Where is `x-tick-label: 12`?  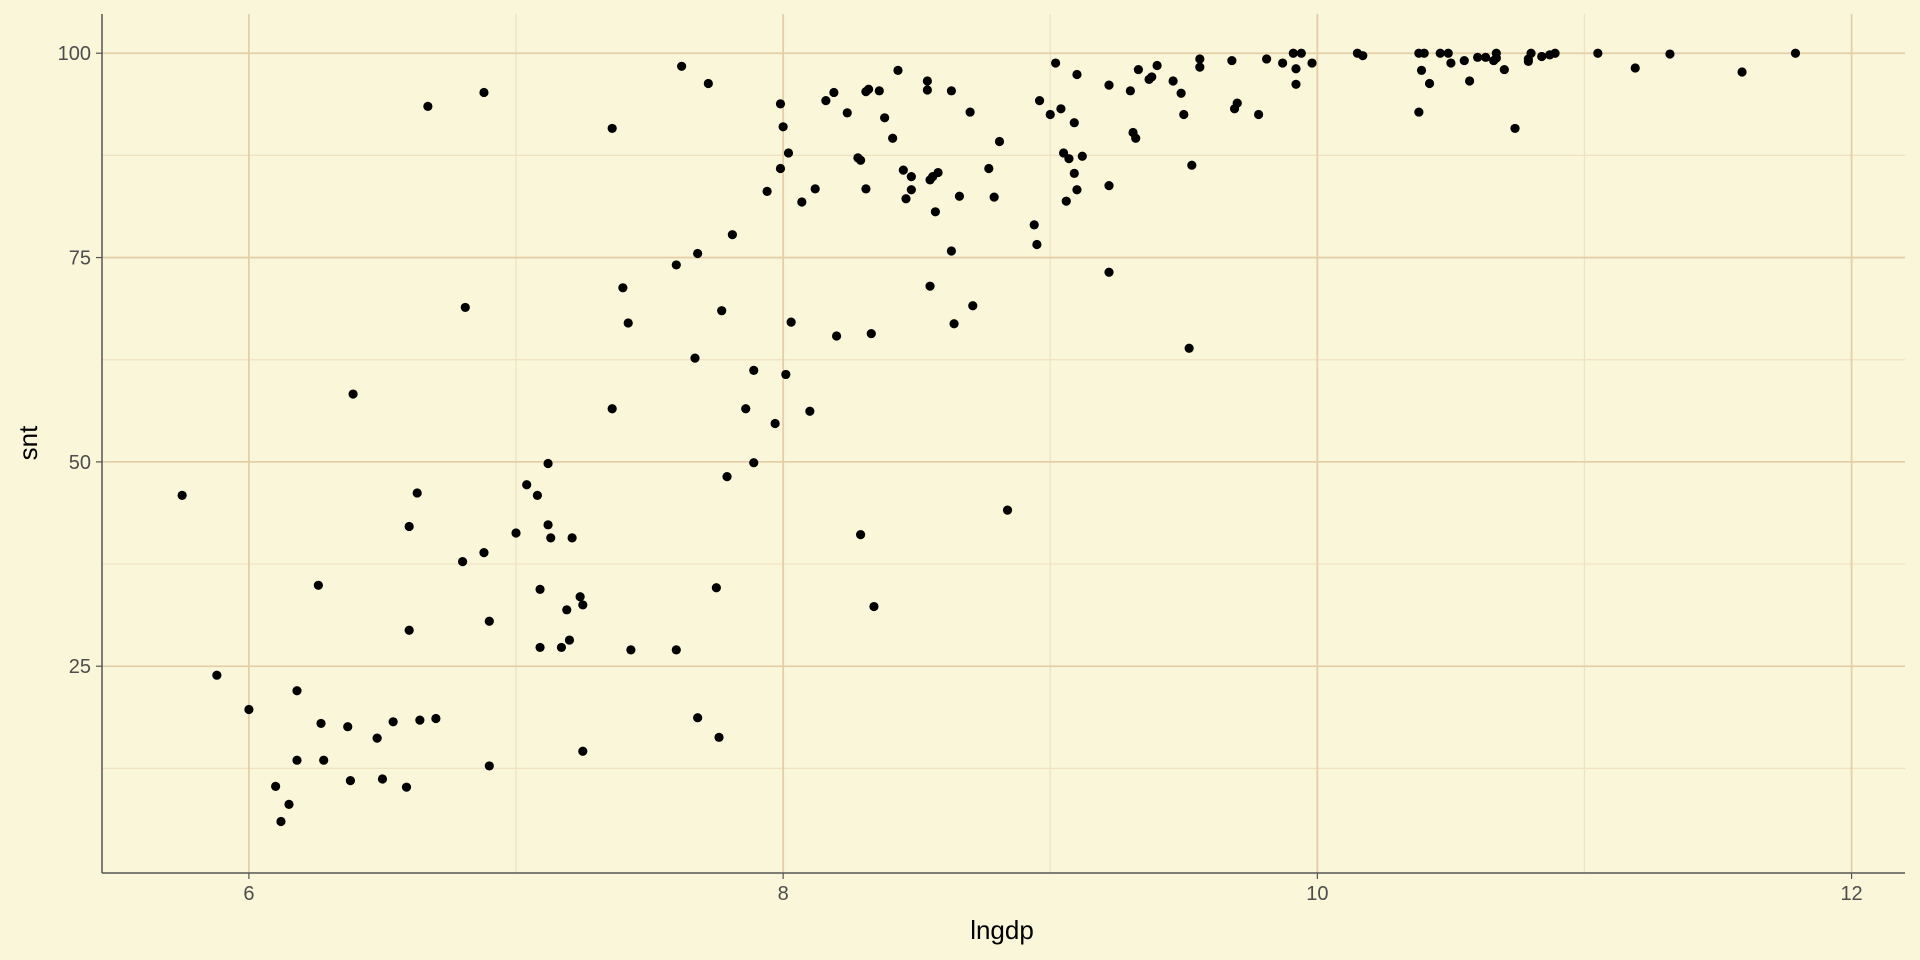 x-tick-label: 12 is located at coordinates (1851, 894).